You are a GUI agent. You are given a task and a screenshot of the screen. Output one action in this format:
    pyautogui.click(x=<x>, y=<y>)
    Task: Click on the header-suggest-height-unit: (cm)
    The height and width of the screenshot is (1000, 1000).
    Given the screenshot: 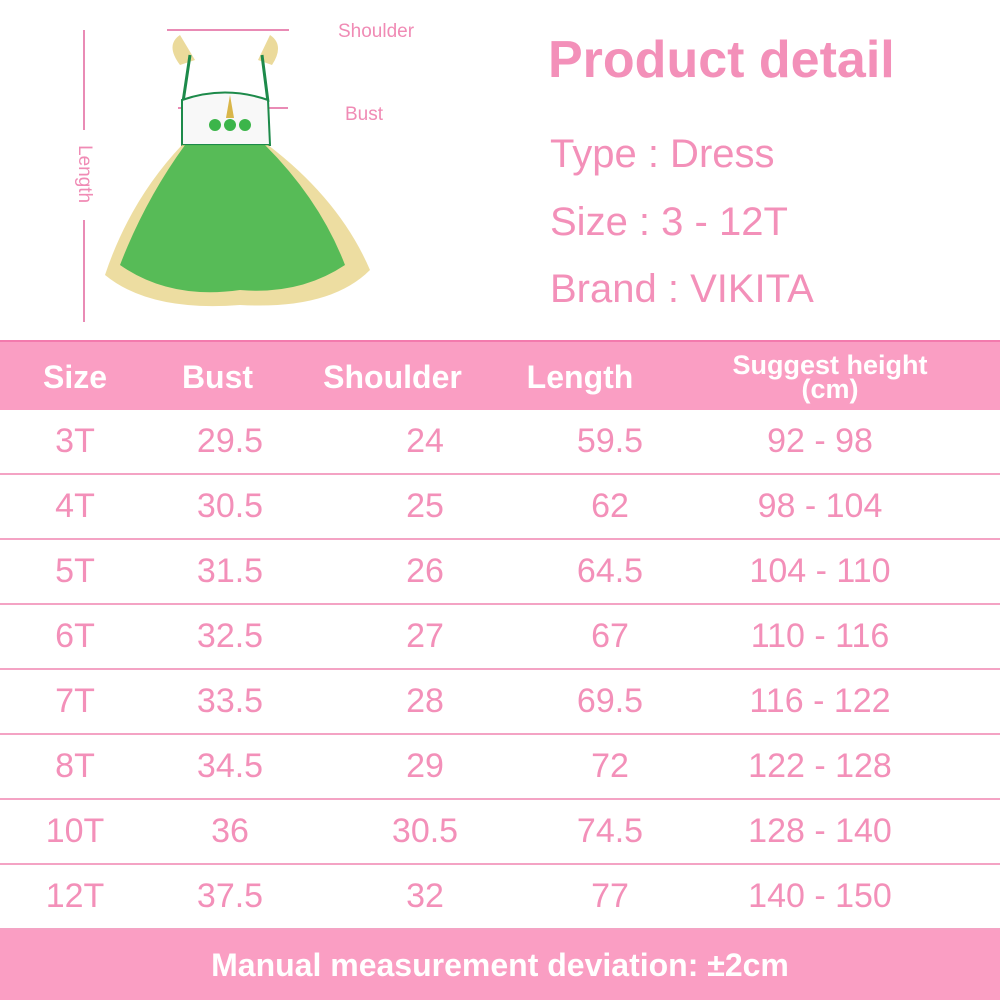 What is the action you would take?
    pyautogui.click(x=830, y=389)
    